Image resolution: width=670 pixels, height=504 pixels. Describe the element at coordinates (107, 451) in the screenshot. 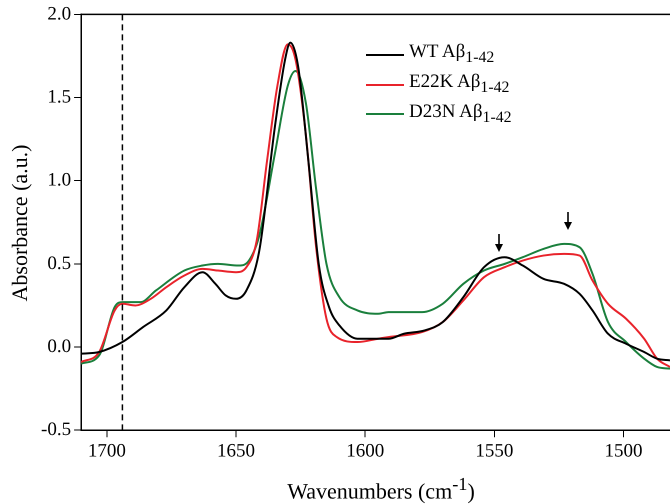

I see `x-tick-label: 1700` at that location.